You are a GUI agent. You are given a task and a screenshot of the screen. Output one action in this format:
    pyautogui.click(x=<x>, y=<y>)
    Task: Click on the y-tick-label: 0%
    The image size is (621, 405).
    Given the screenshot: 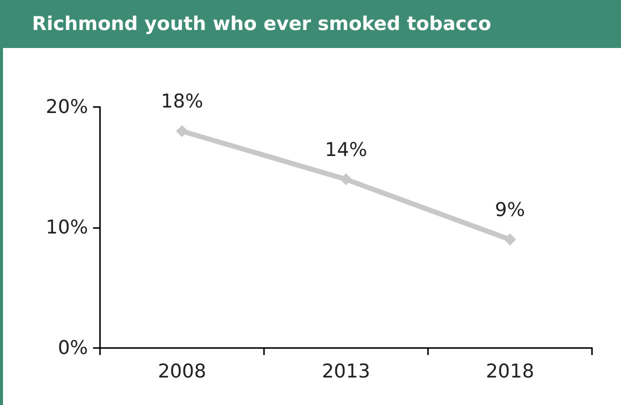 What is the action you would take?
    pyautogui.click(x=73, y=348)
    